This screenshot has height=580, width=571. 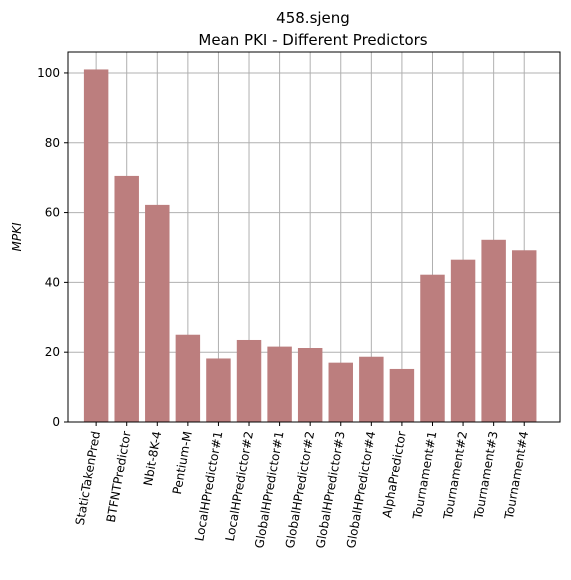 What do you see at coordinates (424, 475) in the screenshot?
I see `x-tick-label: Tournament#1` at bounding box center [424, 475].